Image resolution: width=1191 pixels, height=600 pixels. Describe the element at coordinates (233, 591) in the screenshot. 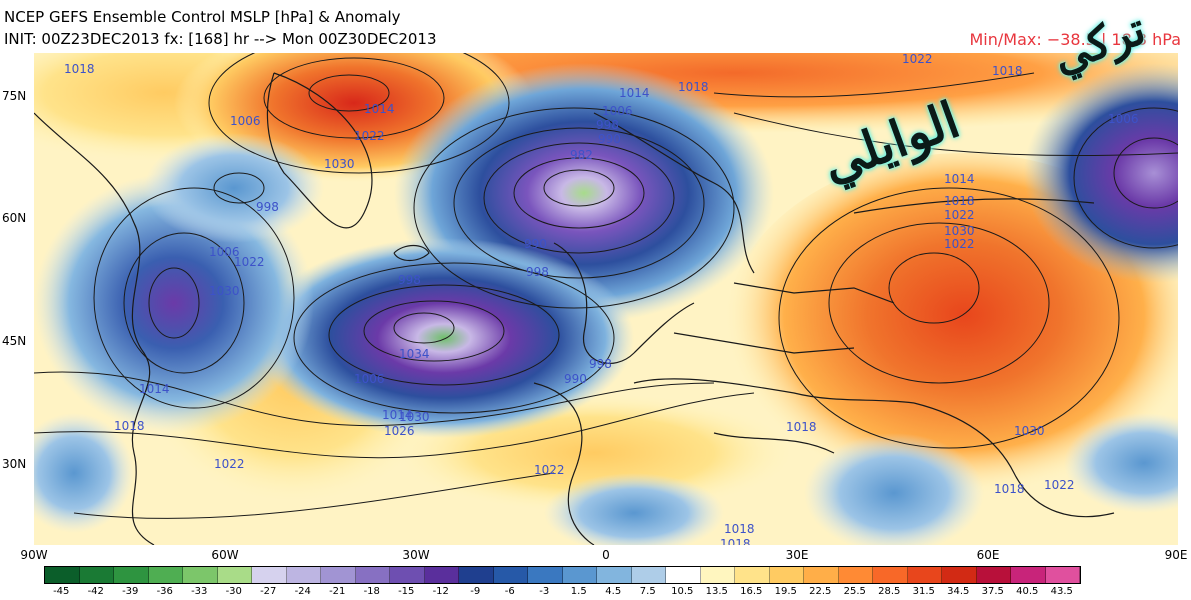

I see `colorbar-tick-label: -30` at that location.